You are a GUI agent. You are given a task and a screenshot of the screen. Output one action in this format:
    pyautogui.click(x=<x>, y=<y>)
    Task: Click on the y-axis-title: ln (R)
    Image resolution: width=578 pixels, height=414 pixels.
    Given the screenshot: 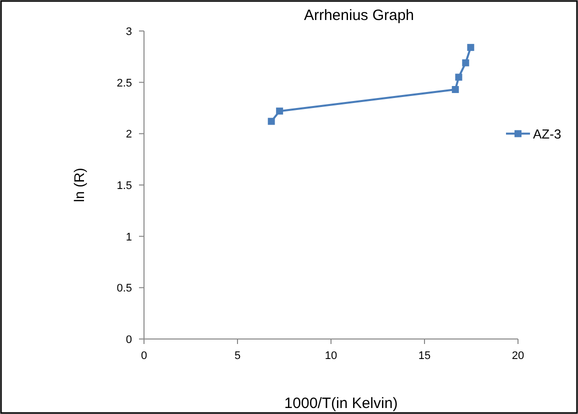 What is the action you would take?
    pyautogui.click(x=79, y=185)
    